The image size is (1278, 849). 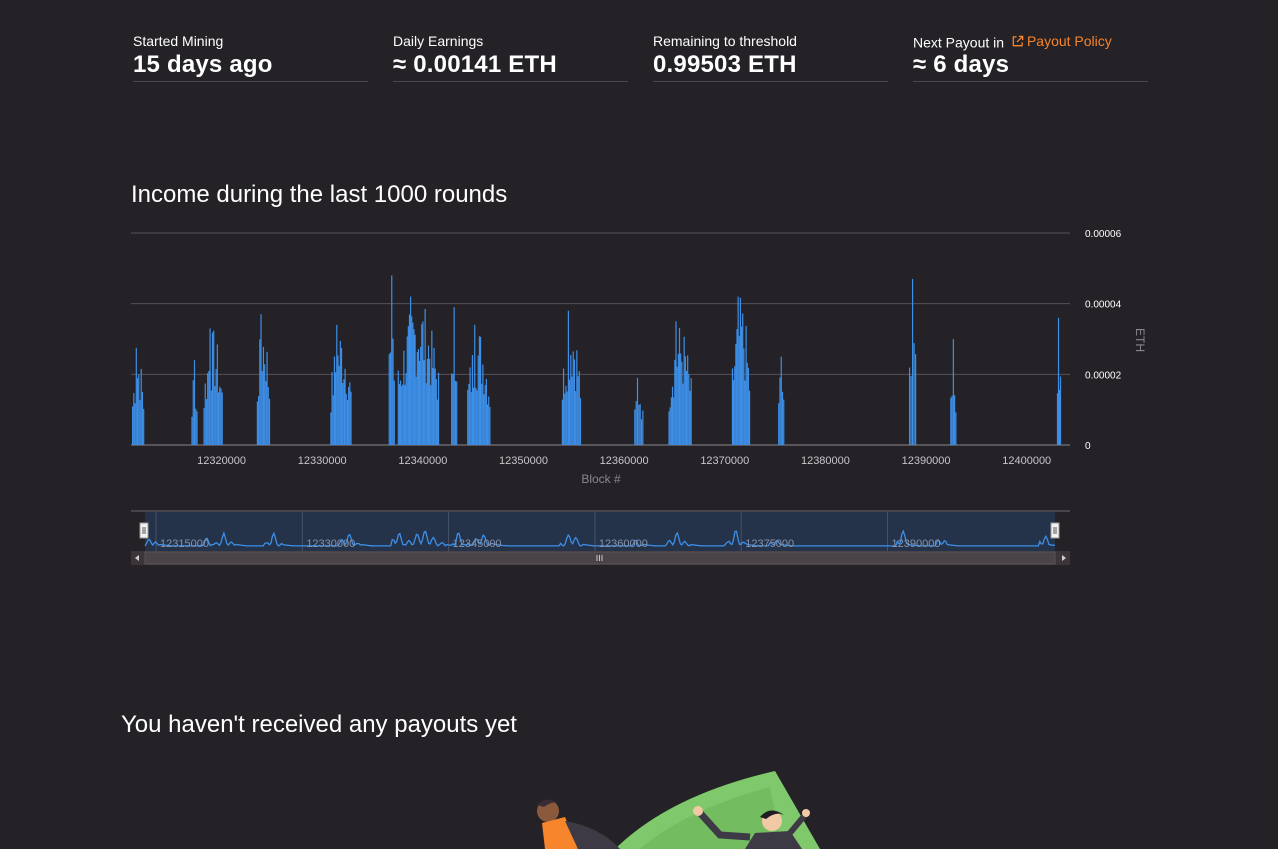 What do you see at coordinates (144, 530) in the screenshot?
I see `navigator-handle-left` at bounding box center [144, 530].